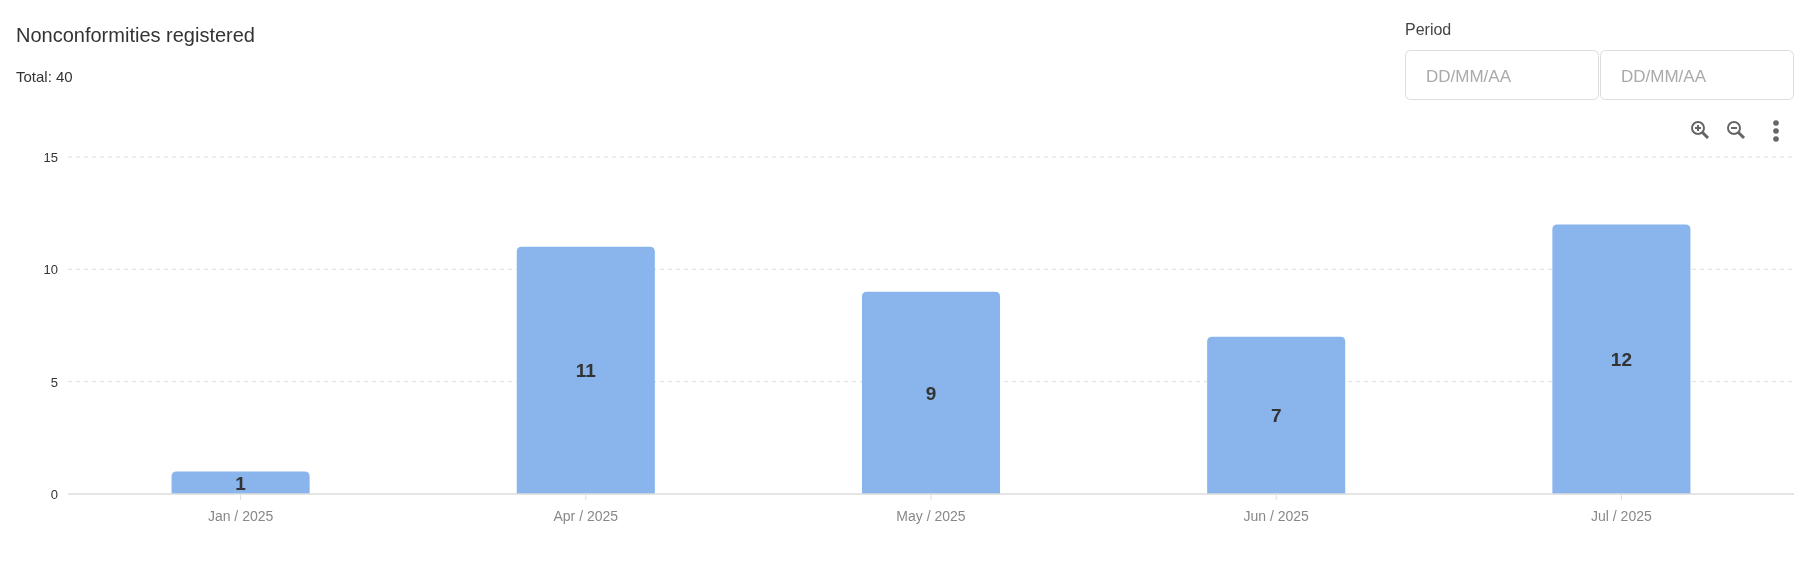 Image resolution: width=1814 pixels, height=573 pixels. What do you see at coordinates (1428, 29) in the screenshot?
I see `text: Period` at bounding box center [1428, 29].